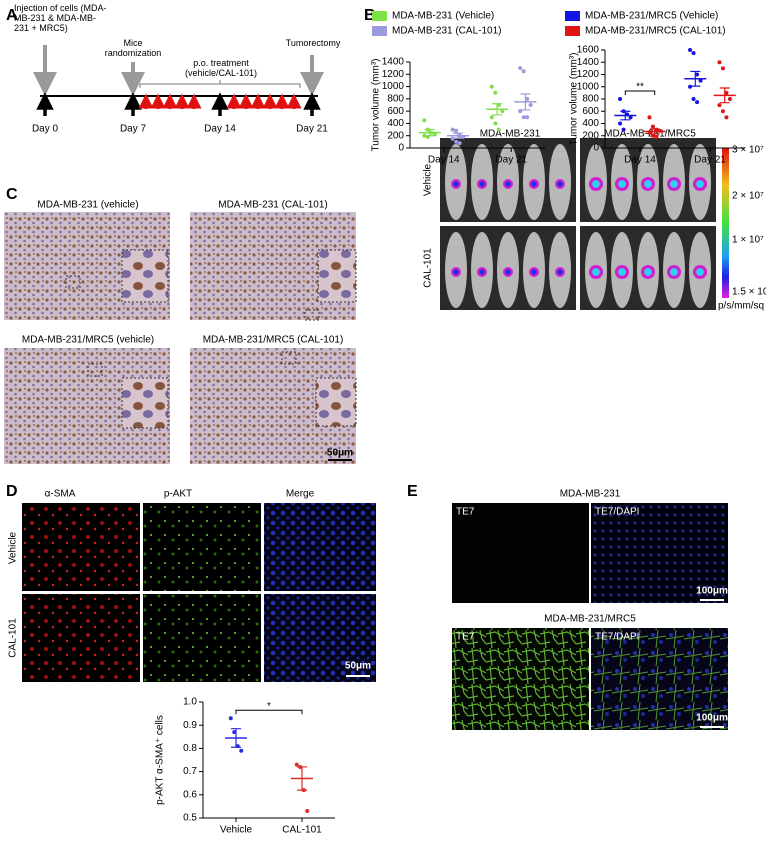 This screenshot has width=766, height=847. What do you see at coordinates (443, 16) in the screenshot?
I see `legend-label: MDA-MB-231 (Vehicle)` at bounding box center [443, 16].